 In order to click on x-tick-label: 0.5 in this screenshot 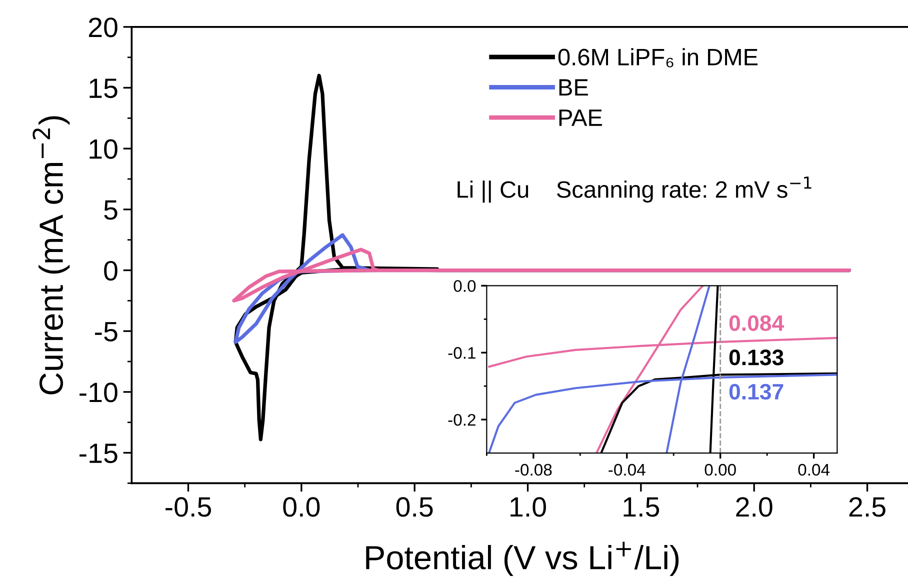, I will do `click(414, 507)`.